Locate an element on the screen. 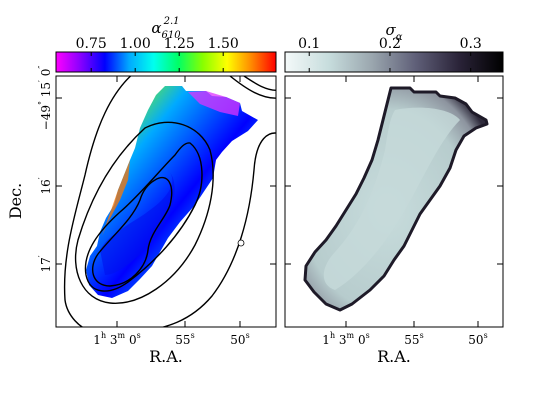 This screenshot has height=400, width=560. alpha-colorbar-ticklabel: 1.00 is located at coordinates (135, 44).